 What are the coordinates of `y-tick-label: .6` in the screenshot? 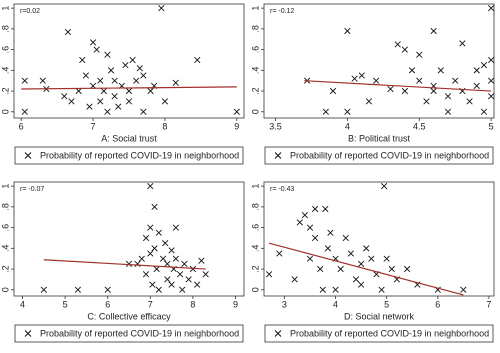 It's located at (5, 50).